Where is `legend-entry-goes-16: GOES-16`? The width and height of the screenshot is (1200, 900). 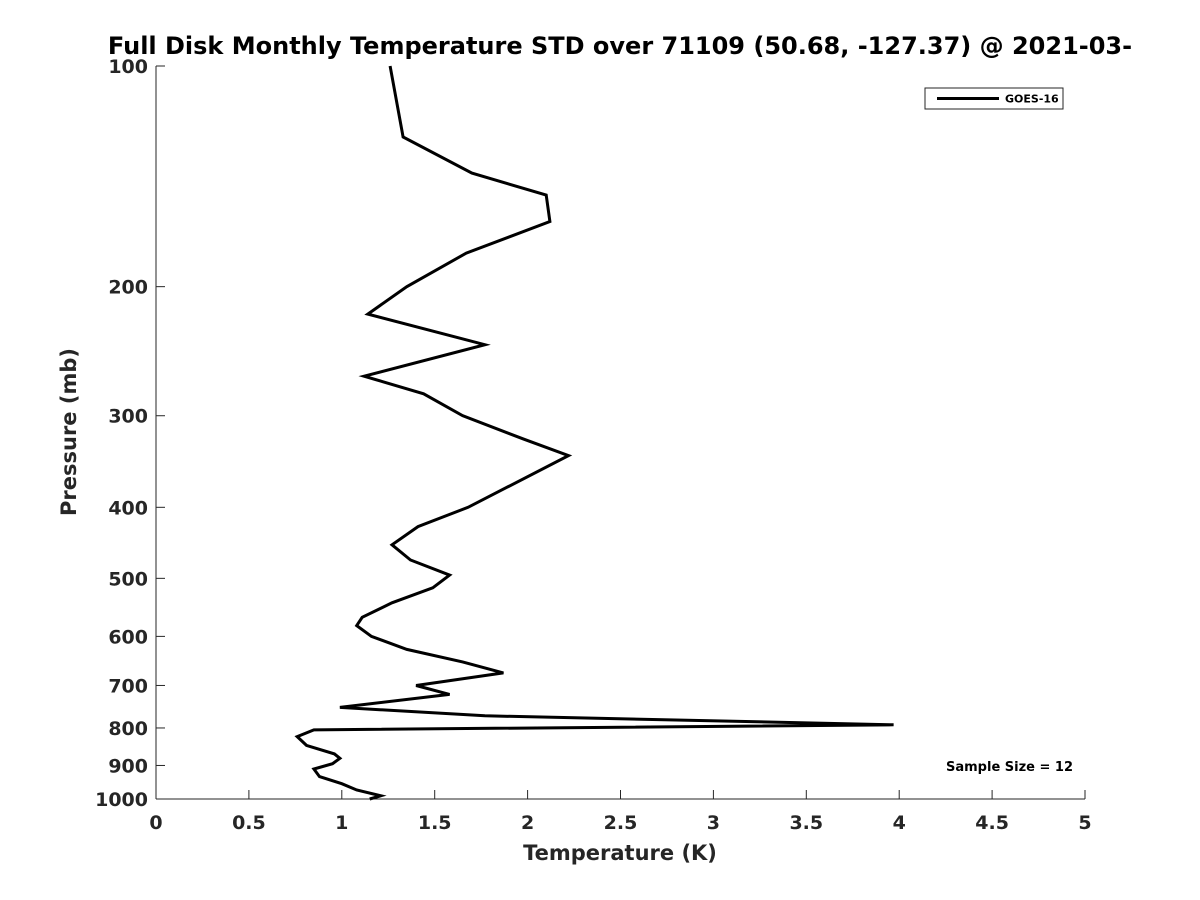
legend-entry-goes-16: GOES-16 is located at coordinates (1032, 99).